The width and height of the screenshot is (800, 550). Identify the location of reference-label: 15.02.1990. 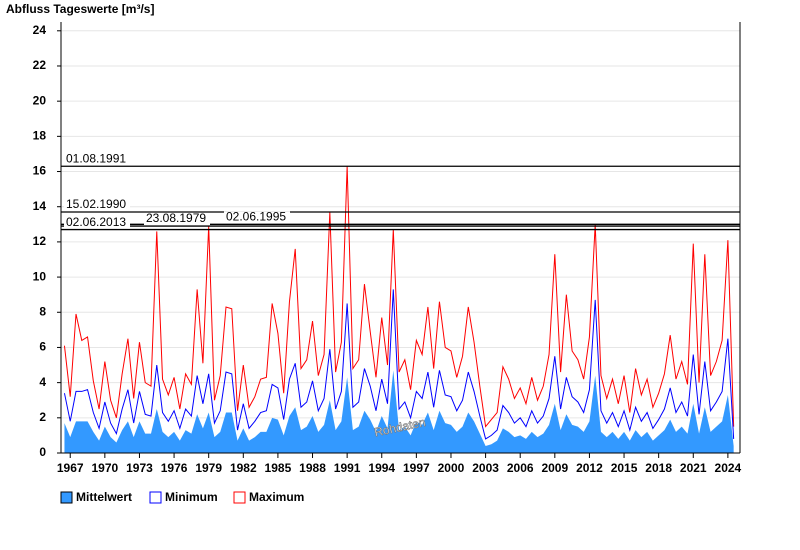
(96, 204).